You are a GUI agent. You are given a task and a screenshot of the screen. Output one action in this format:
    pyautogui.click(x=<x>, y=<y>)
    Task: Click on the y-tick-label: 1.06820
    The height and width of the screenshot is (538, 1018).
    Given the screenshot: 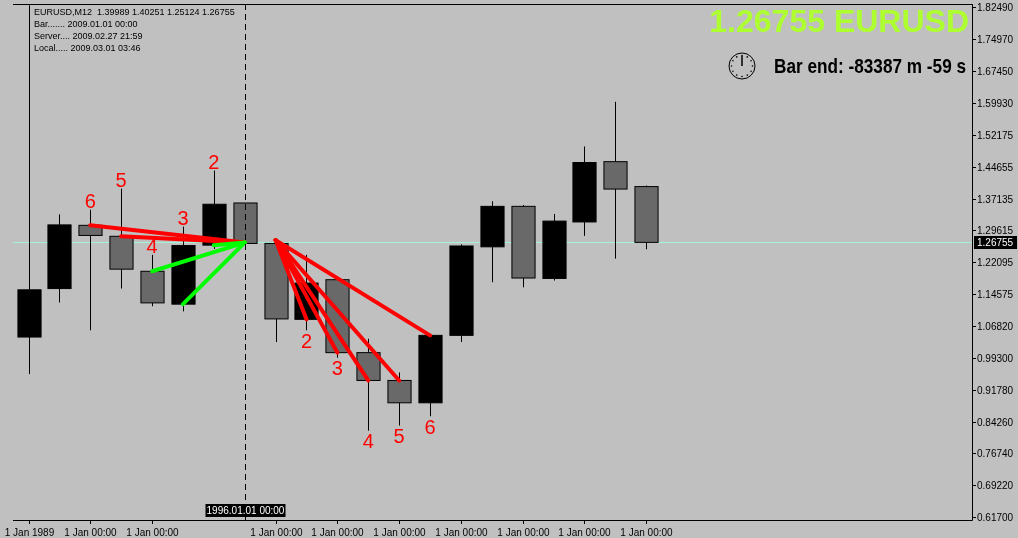 What is the action you would take?
    pyautogui.click(x=995, y=326)
    